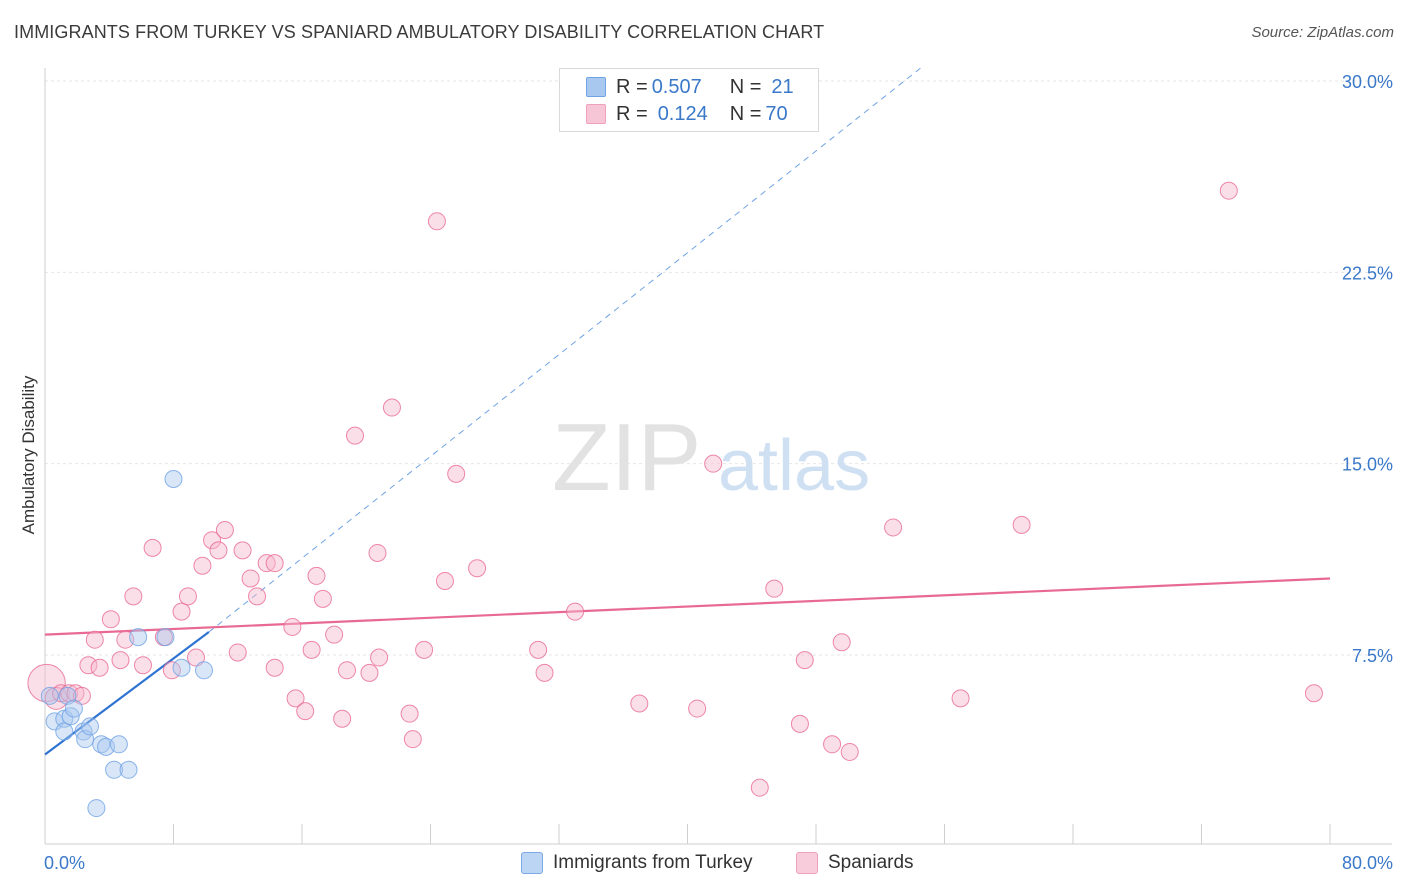 This screenshot has width=1406, height=892. I want to click on legend-item-turkey: Immigrants from Turkey, so click(637, 863).